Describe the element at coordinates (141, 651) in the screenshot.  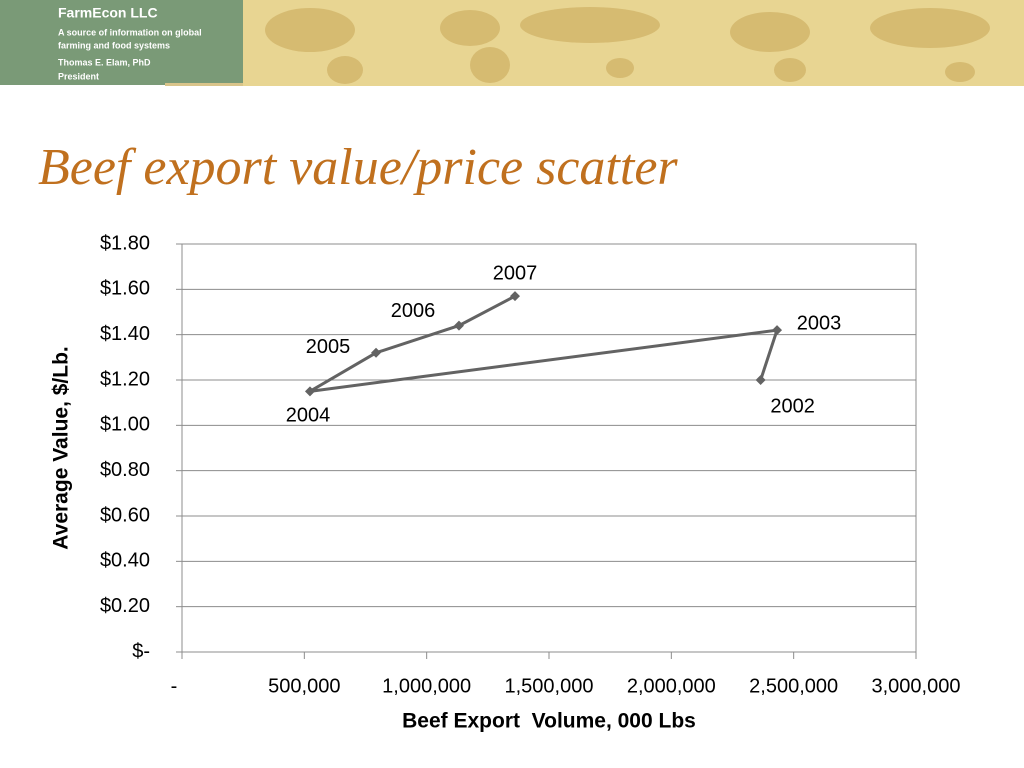
I see `y-tick-label: $-` at that location.